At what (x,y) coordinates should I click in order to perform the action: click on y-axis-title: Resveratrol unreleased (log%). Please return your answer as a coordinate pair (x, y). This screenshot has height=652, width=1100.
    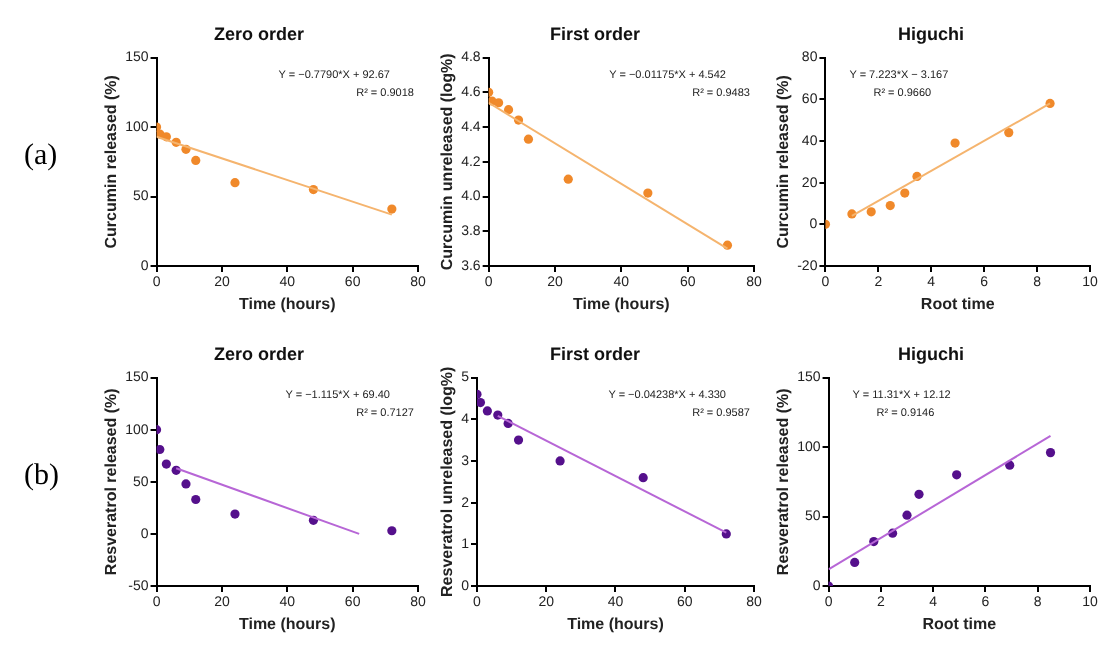
    Looking at the image, I should click on (447, 481).